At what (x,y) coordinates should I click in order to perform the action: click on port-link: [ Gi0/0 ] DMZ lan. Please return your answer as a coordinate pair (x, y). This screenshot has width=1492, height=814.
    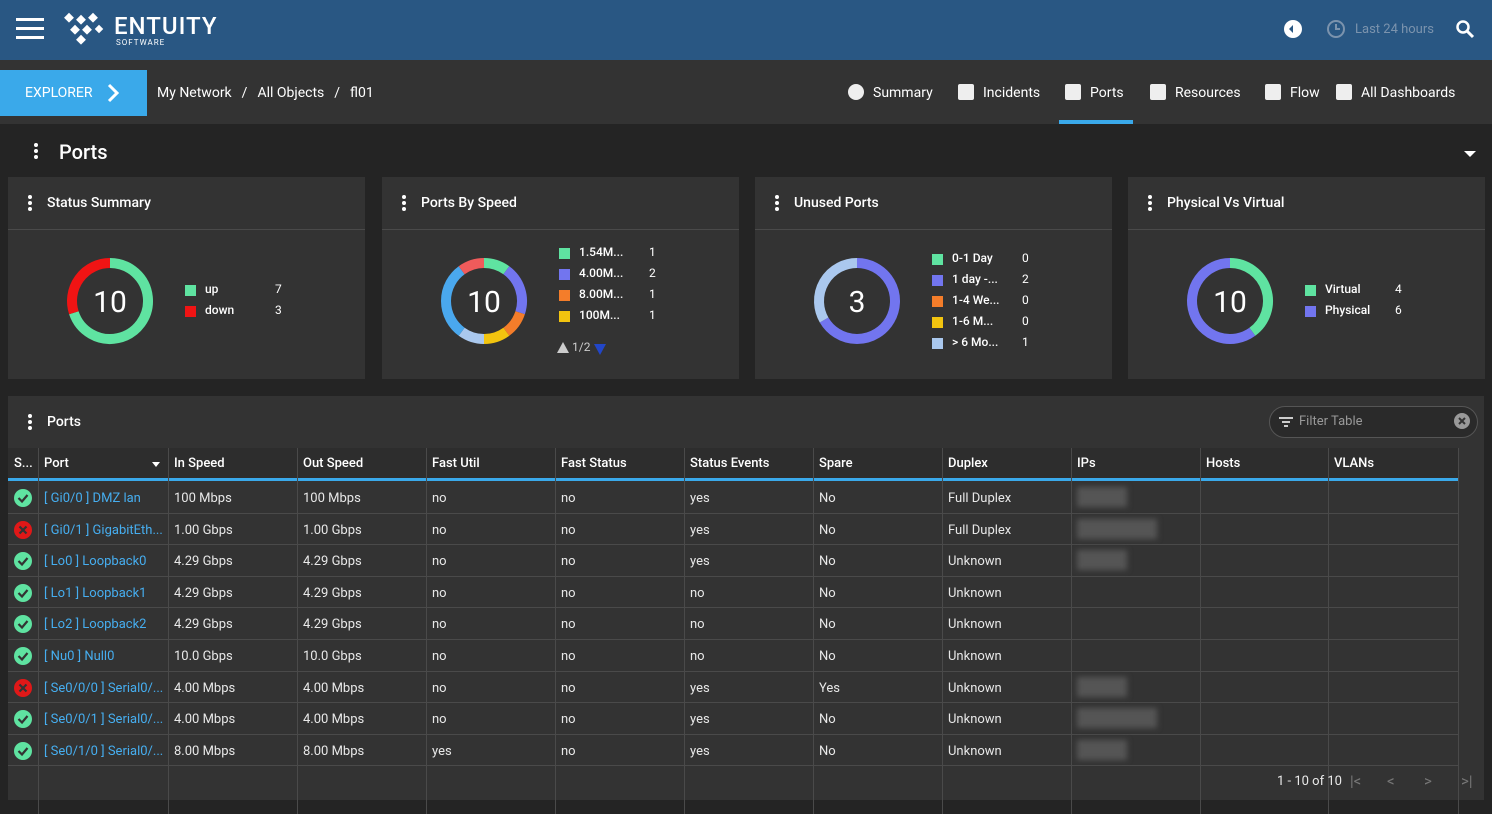
    Looking at the image, I should click on (92, 498).